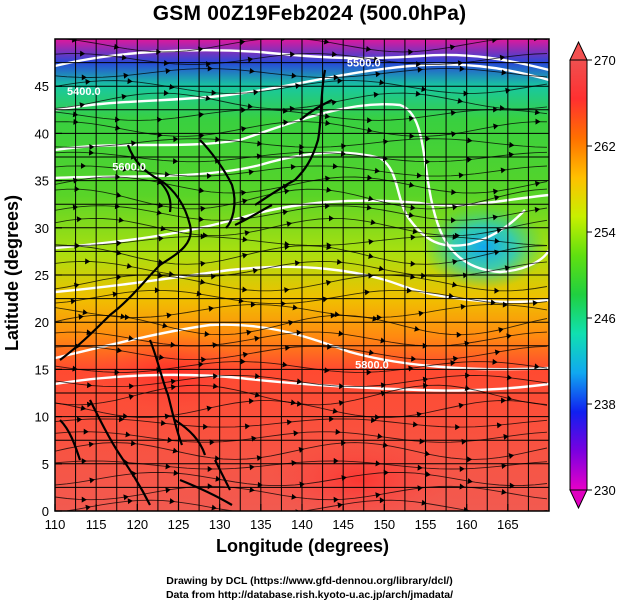 Image resolution: width=619 pixels, height=605 pixels. I want to click on y-tick-label: 5, so click(45, 464).